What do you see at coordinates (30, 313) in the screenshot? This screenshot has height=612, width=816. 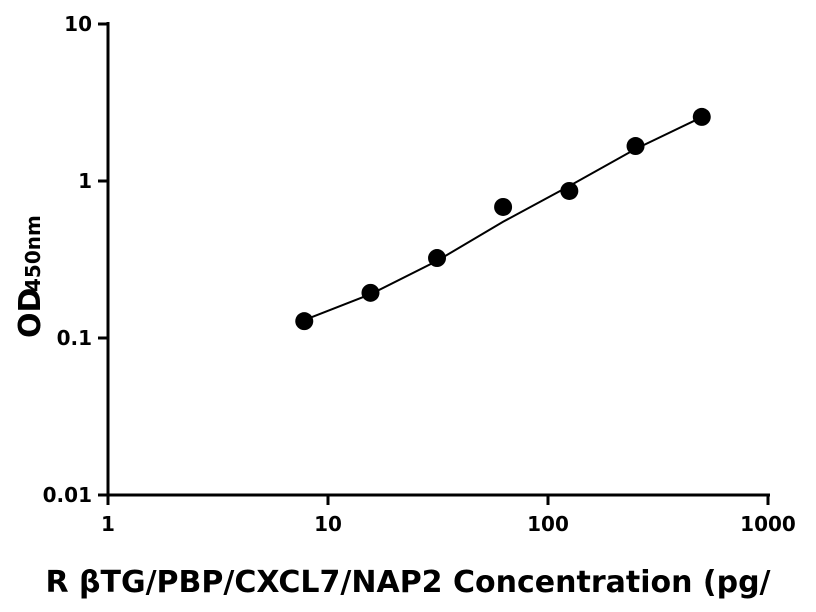 I see `y-axis-title-main: OD` at bounding box center [30, 313].